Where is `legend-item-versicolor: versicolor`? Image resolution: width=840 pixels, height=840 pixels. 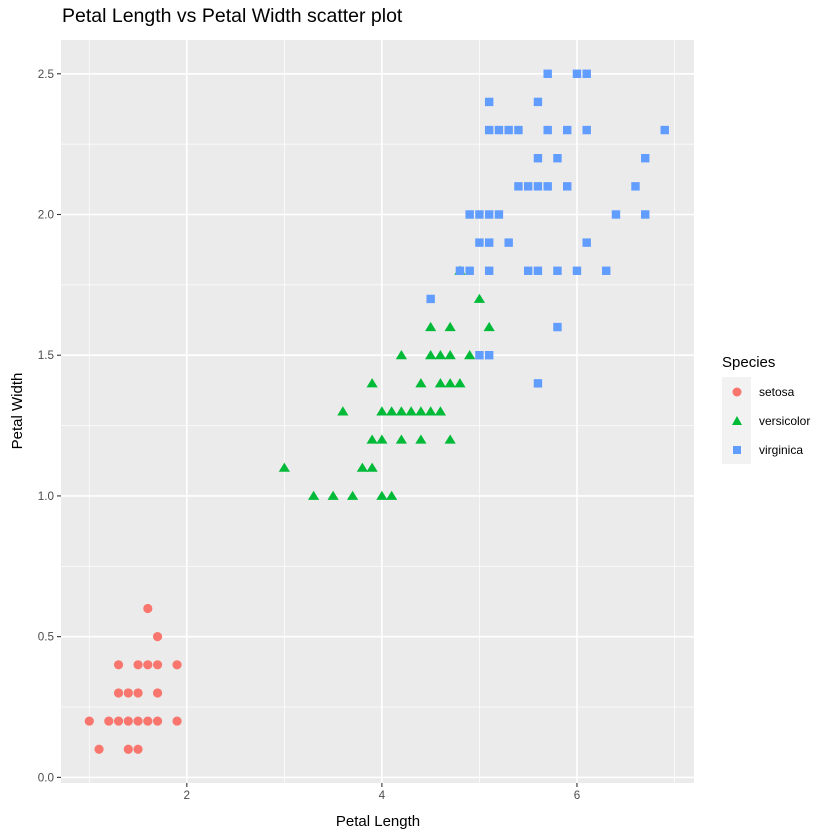
legend-item-versicolor: versicolor is located at coordinates (766, 420).